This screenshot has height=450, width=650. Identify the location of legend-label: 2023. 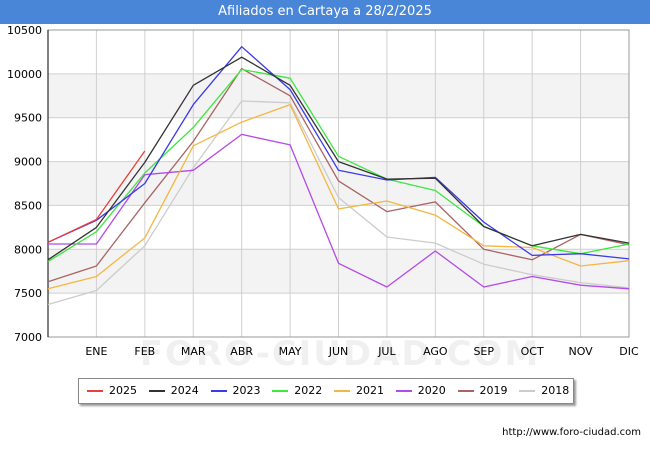
(246, 390).